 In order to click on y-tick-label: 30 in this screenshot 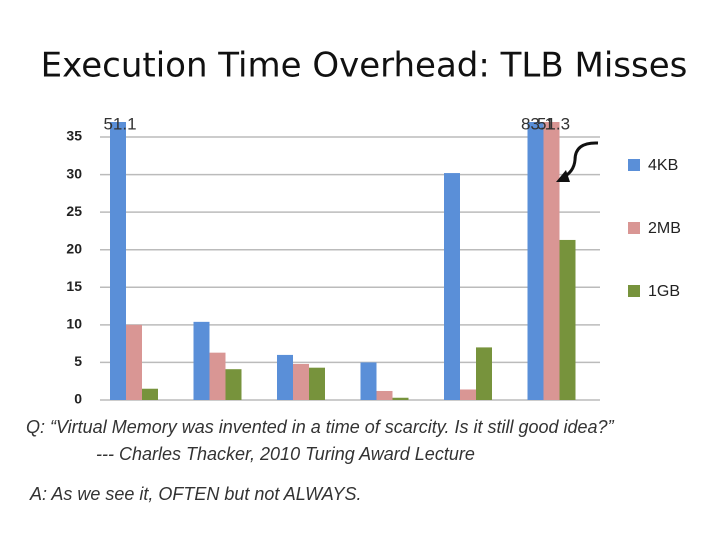, I will do `click(74, 173)`.